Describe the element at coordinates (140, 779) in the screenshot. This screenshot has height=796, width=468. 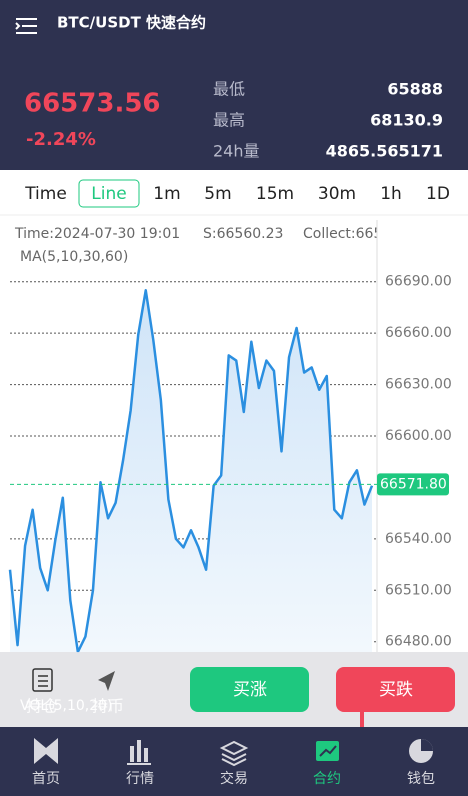
I see `nav-label: 行情` at that location.